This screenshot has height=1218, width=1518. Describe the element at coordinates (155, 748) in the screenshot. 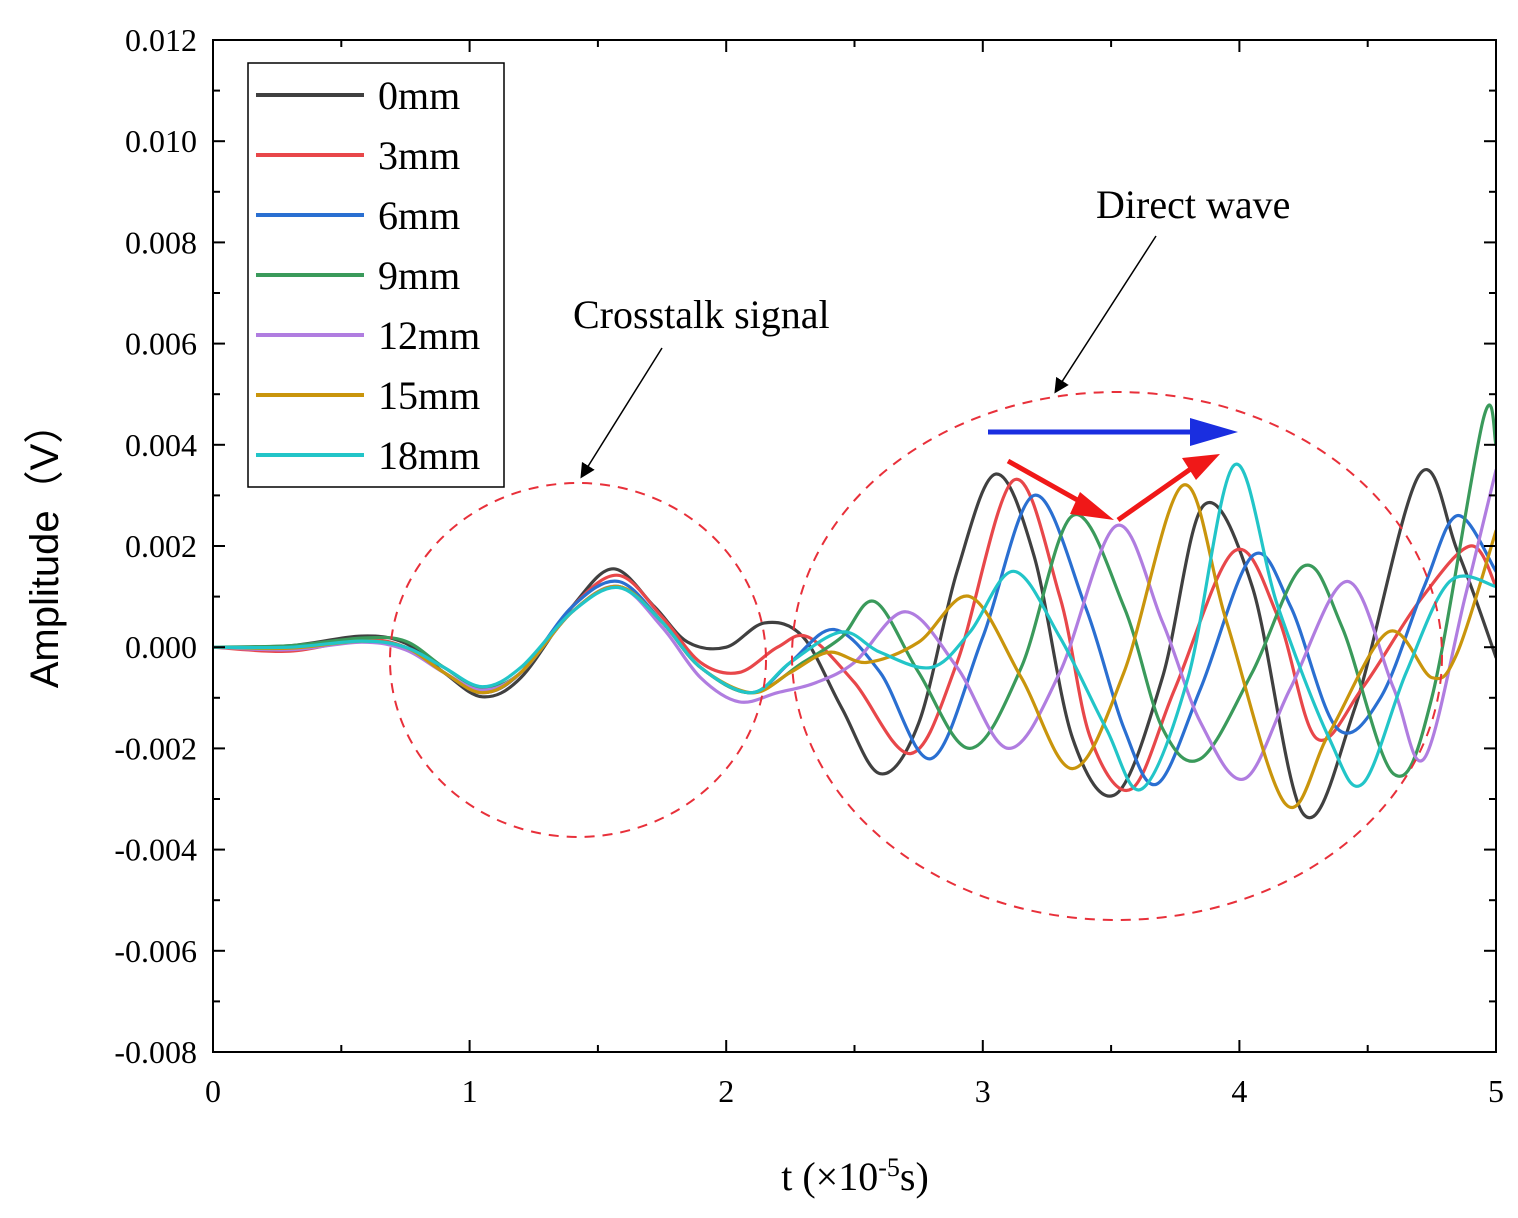

I see `y-tick-label: -0.002` at that location.